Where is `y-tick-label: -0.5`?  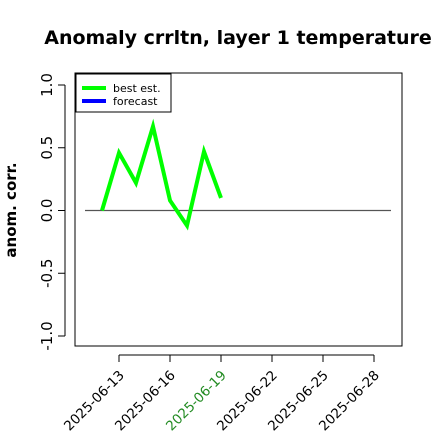 y-tick-label: -0.5 is located at coordinates (47, 273).